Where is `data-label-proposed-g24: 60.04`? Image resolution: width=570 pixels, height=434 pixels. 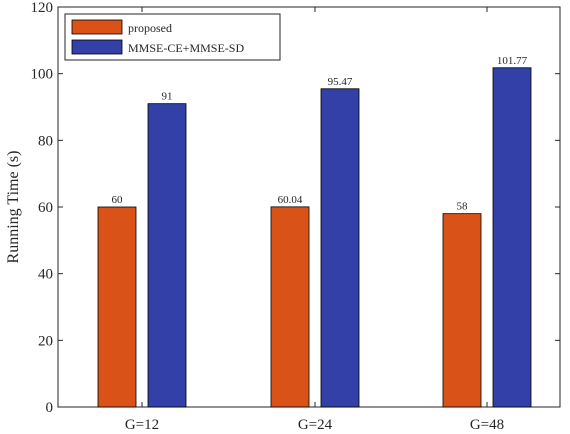
data-label-proposed-g24: 60.04 is located at coordinates (290, 200).